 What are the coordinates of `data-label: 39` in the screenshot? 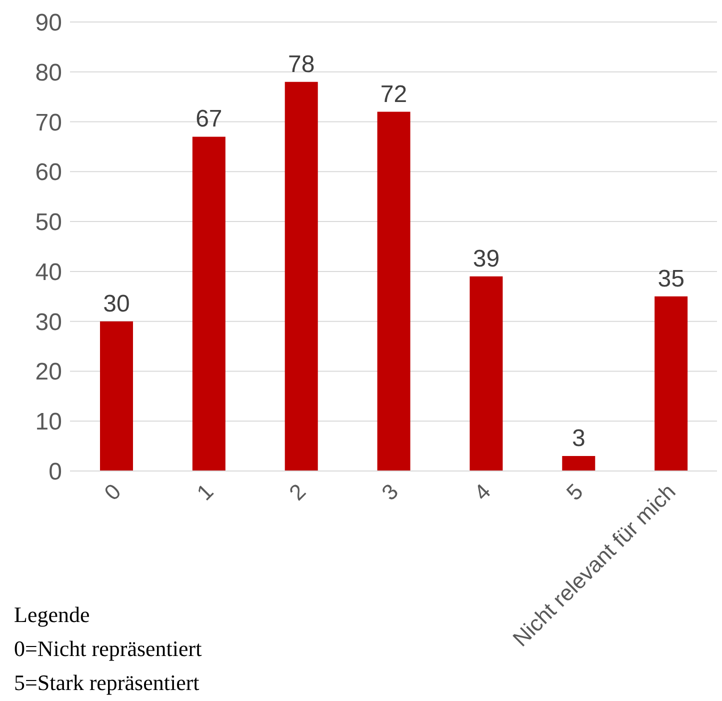 It's located at (486, 258).